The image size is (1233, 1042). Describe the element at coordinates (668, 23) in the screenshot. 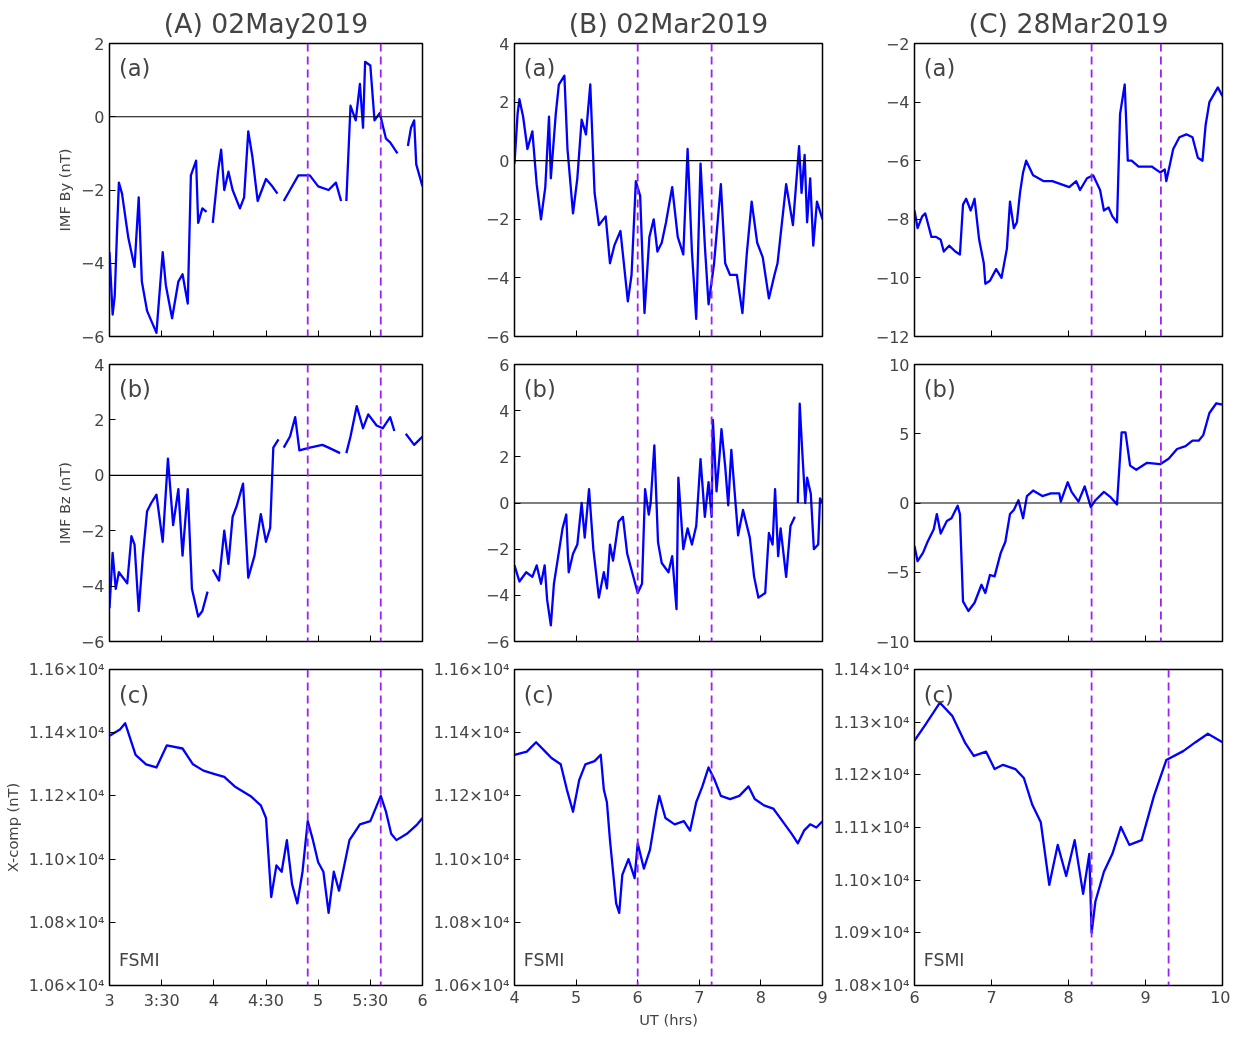

I see `chart-title: (B) 02Mar2019` at that location.